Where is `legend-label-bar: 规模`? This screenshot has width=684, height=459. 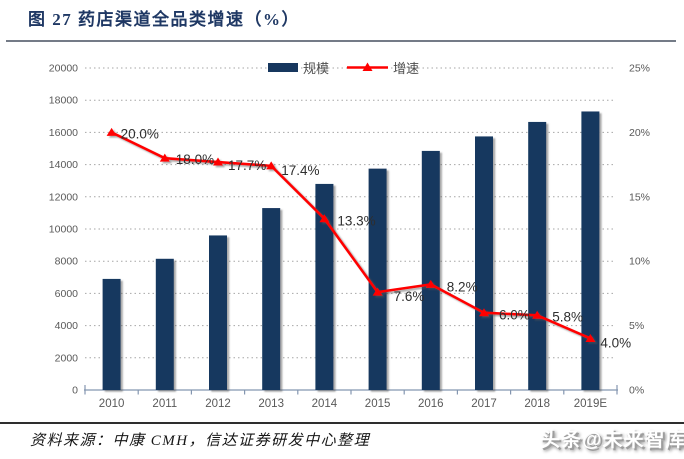
legend-label-bar: 规模 is located at coordinates (316, 68).